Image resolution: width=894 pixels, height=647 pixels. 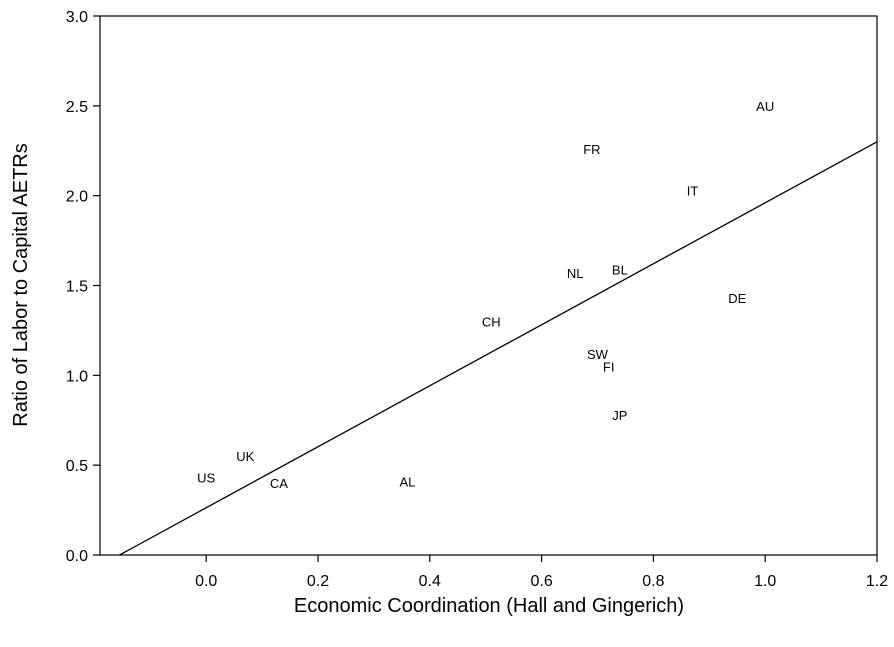 I want to click on point-label-de: DE, so click(x=737, y=298).